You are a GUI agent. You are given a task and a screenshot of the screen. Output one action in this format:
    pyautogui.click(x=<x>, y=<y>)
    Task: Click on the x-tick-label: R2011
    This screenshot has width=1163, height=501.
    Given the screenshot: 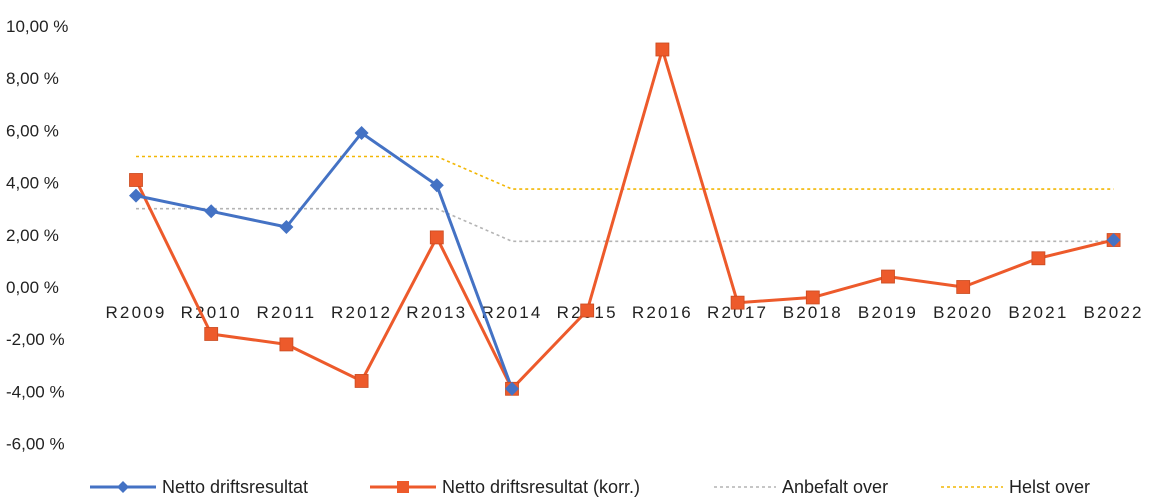 What is the action you would take?
    pyautogui.click(x=286, y=312)
    